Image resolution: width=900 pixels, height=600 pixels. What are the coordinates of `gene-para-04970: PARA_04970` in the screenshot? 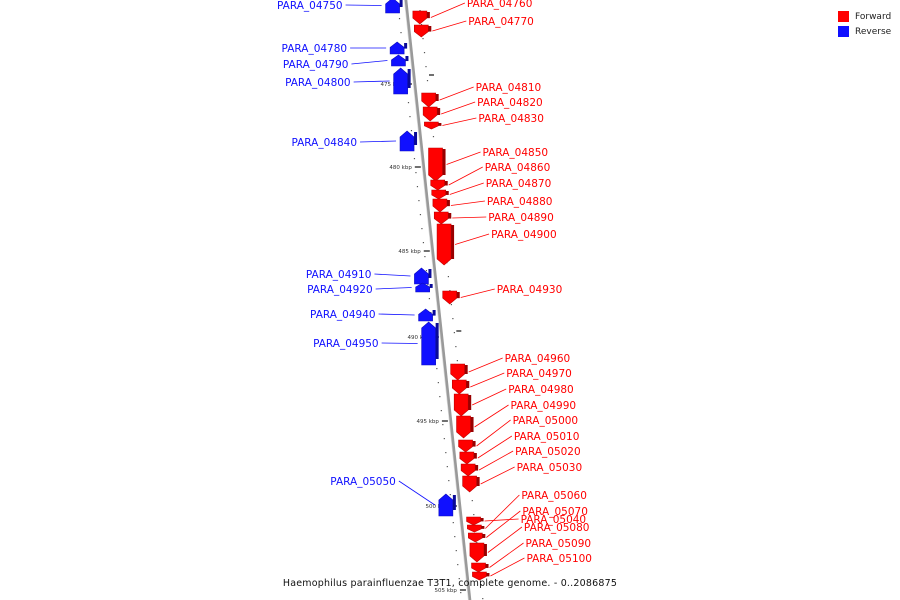 It's located at (511, 381).